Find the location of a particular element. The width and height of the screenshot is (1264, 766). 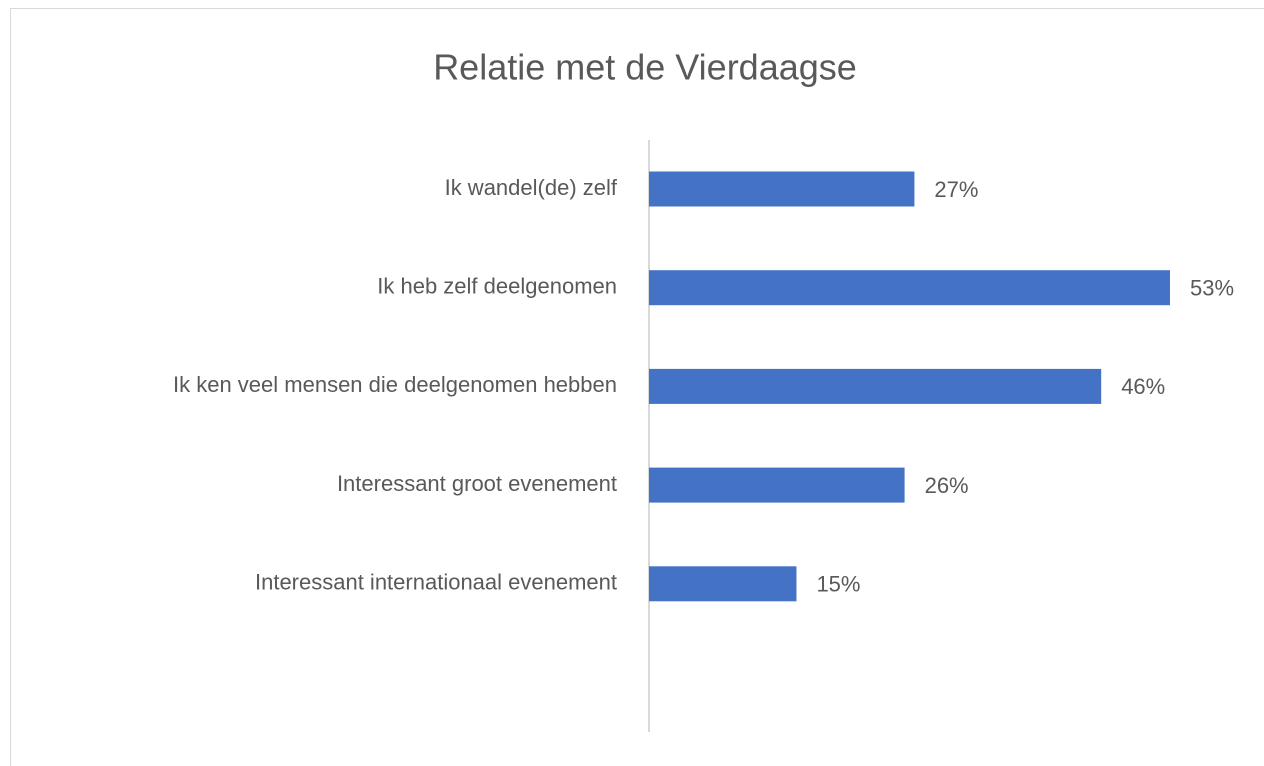

data-label: 46% is located at coordinates (1143, 386).